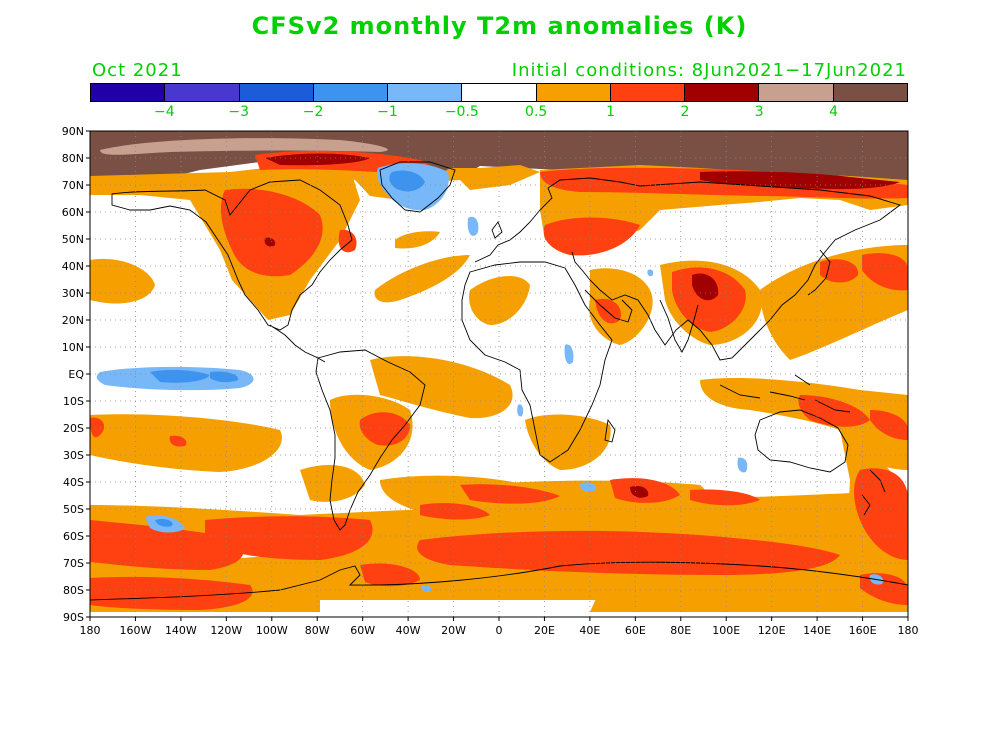 This screenshot has width=999, height=750. Describe the element at coordinates (759, 112) in the screenshot. I see `colorbar-tick-label: 3` at that location.